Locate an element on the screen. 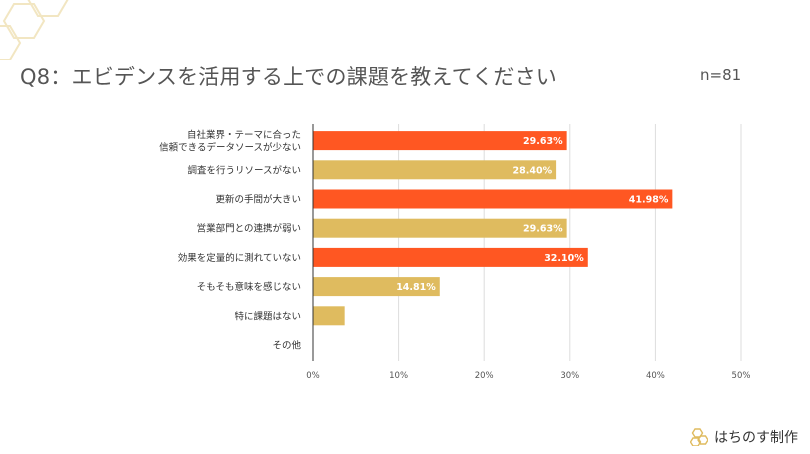 This screenshot has height=454, width=810. honeycomb-decoration is located at coordinates (34, 30).